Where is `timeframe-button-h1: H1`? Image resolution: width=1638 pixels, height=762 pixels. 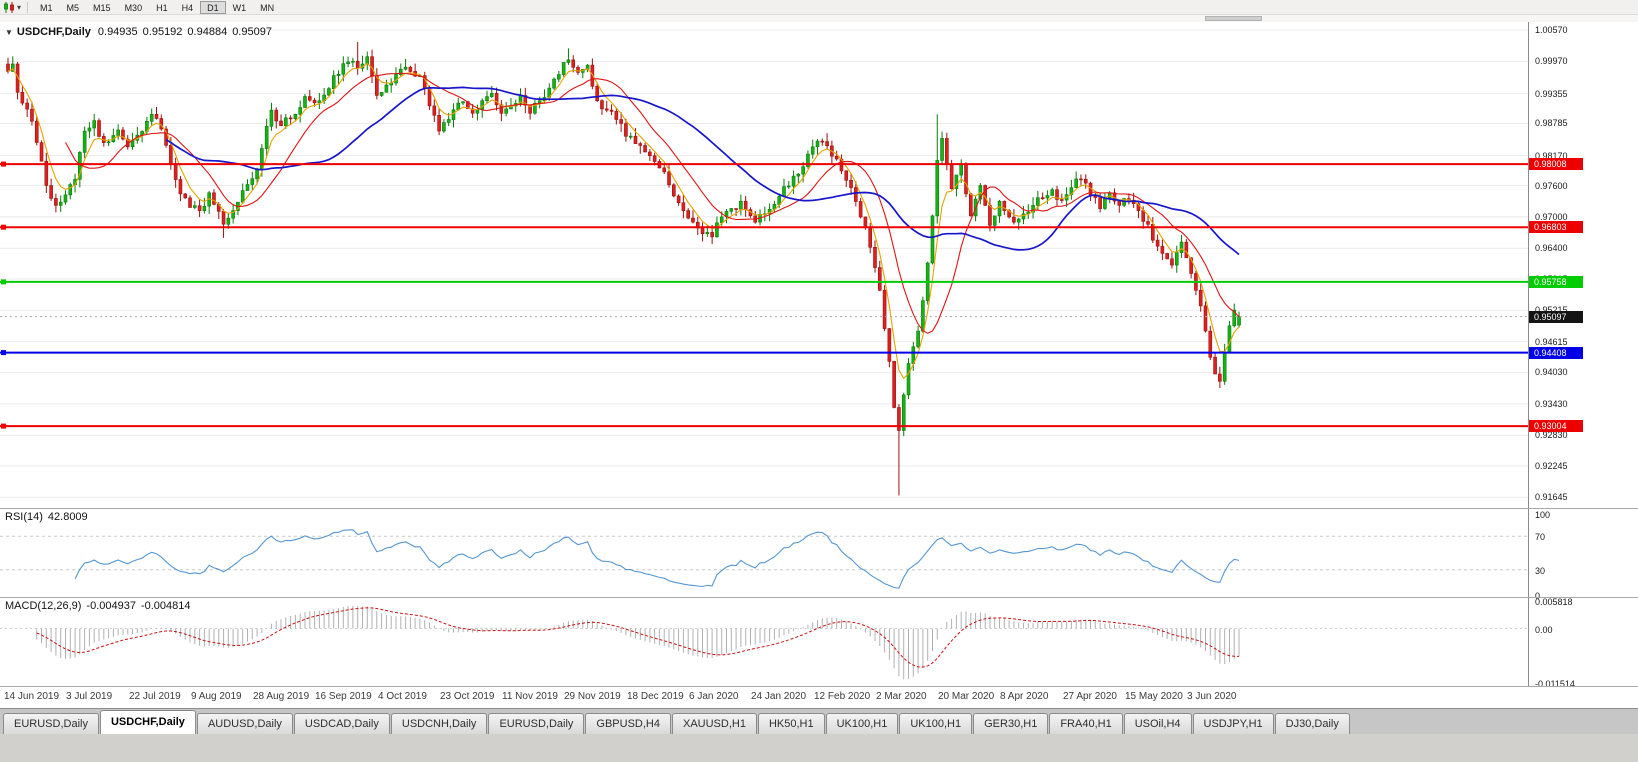 timeframe-button-h1: H1 is located at coordinates (162, 7).